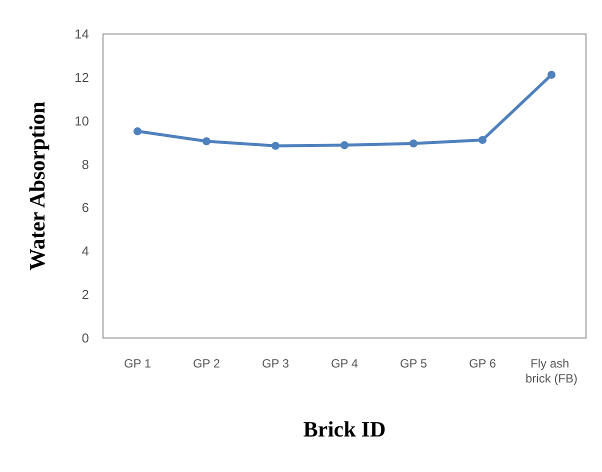 The height and width of the screenshot is (472, 602). What do you see at coordinates (138, 363) in the screenshot?
I see `x-tick-label: GP 1` at bounding box center [138, 363].